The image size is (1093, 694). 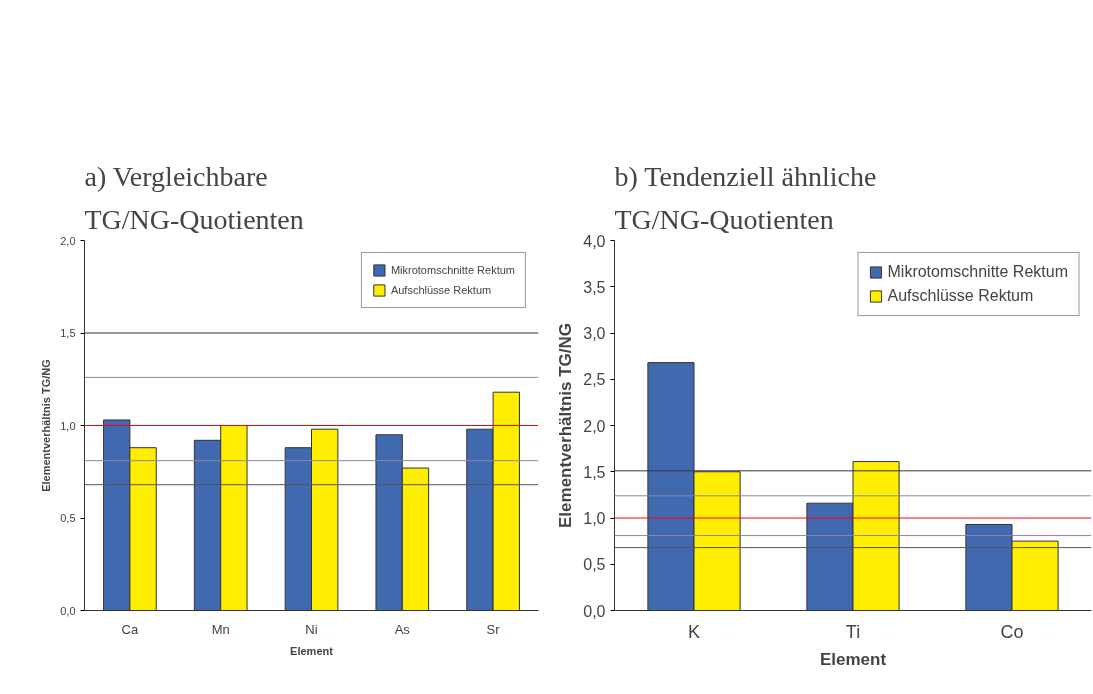 What do you see at coordinates (594, 380) in the screenshot?
I see `y-tick-label: 2,5` at bounding box center [594, 380].